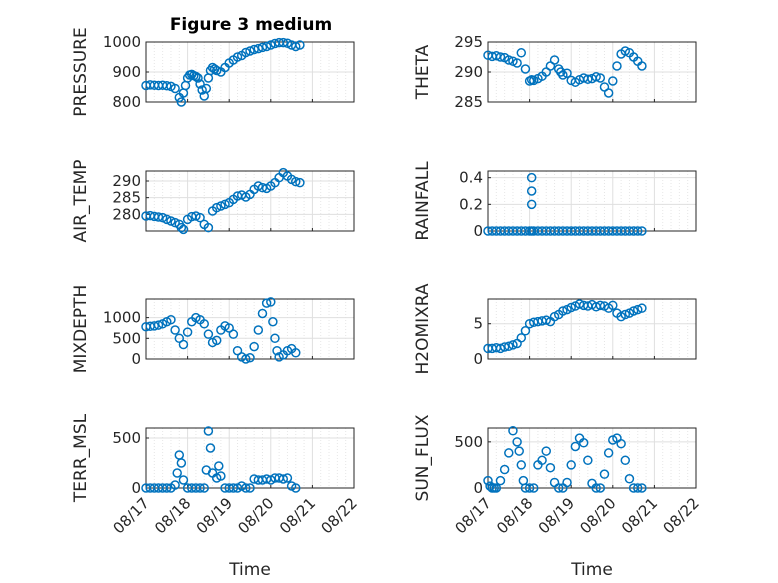 The width and height of the screenshot is (778, 583). What do you see at coordinates (597, 515) in the screenshot?
I see `x-tick-label: 08/20` at bounding box center [597, 515].